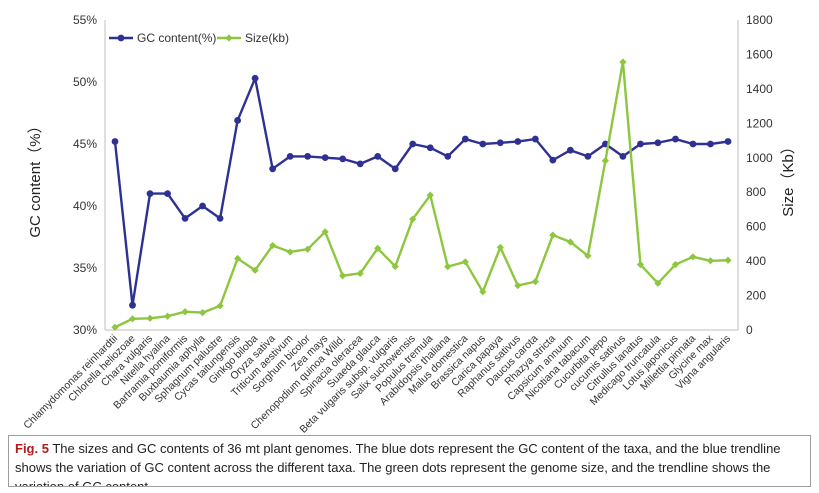  I want to click on y2-tick-label: 600, so click(756, 227).